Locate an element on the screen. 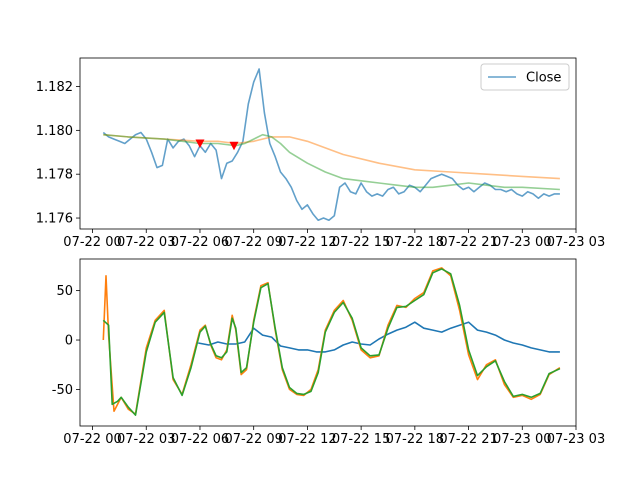 The image size is (640, 480). price-x-tick-label: 07-22 00 is located at coordinates (92, 242).